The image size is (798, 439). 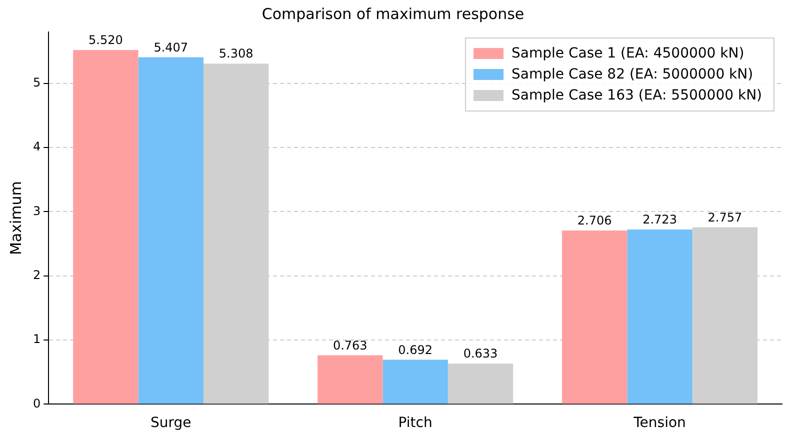 What do you see at coordinates (415, 423) in the screenshot?
I see `x-tick-label: Pitch` at bounding box center [415, 423].